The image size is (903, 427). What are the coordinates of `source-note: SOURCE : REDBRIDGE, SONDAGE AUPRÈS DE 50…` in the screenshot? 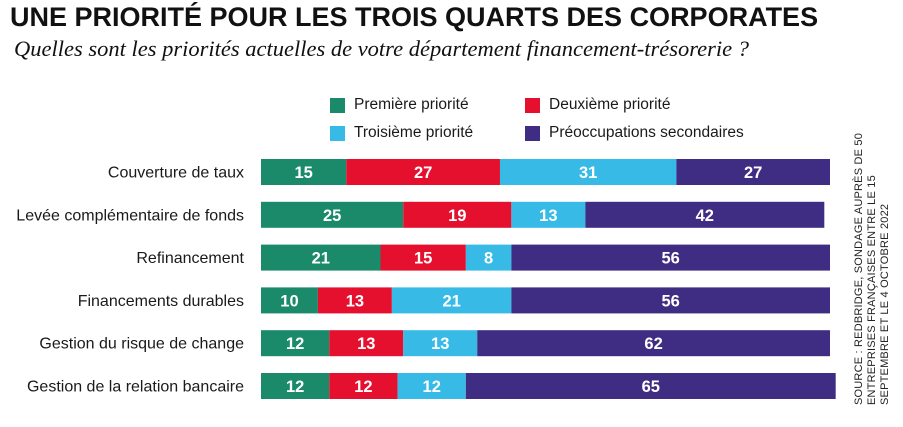 It's located at (872, 268).